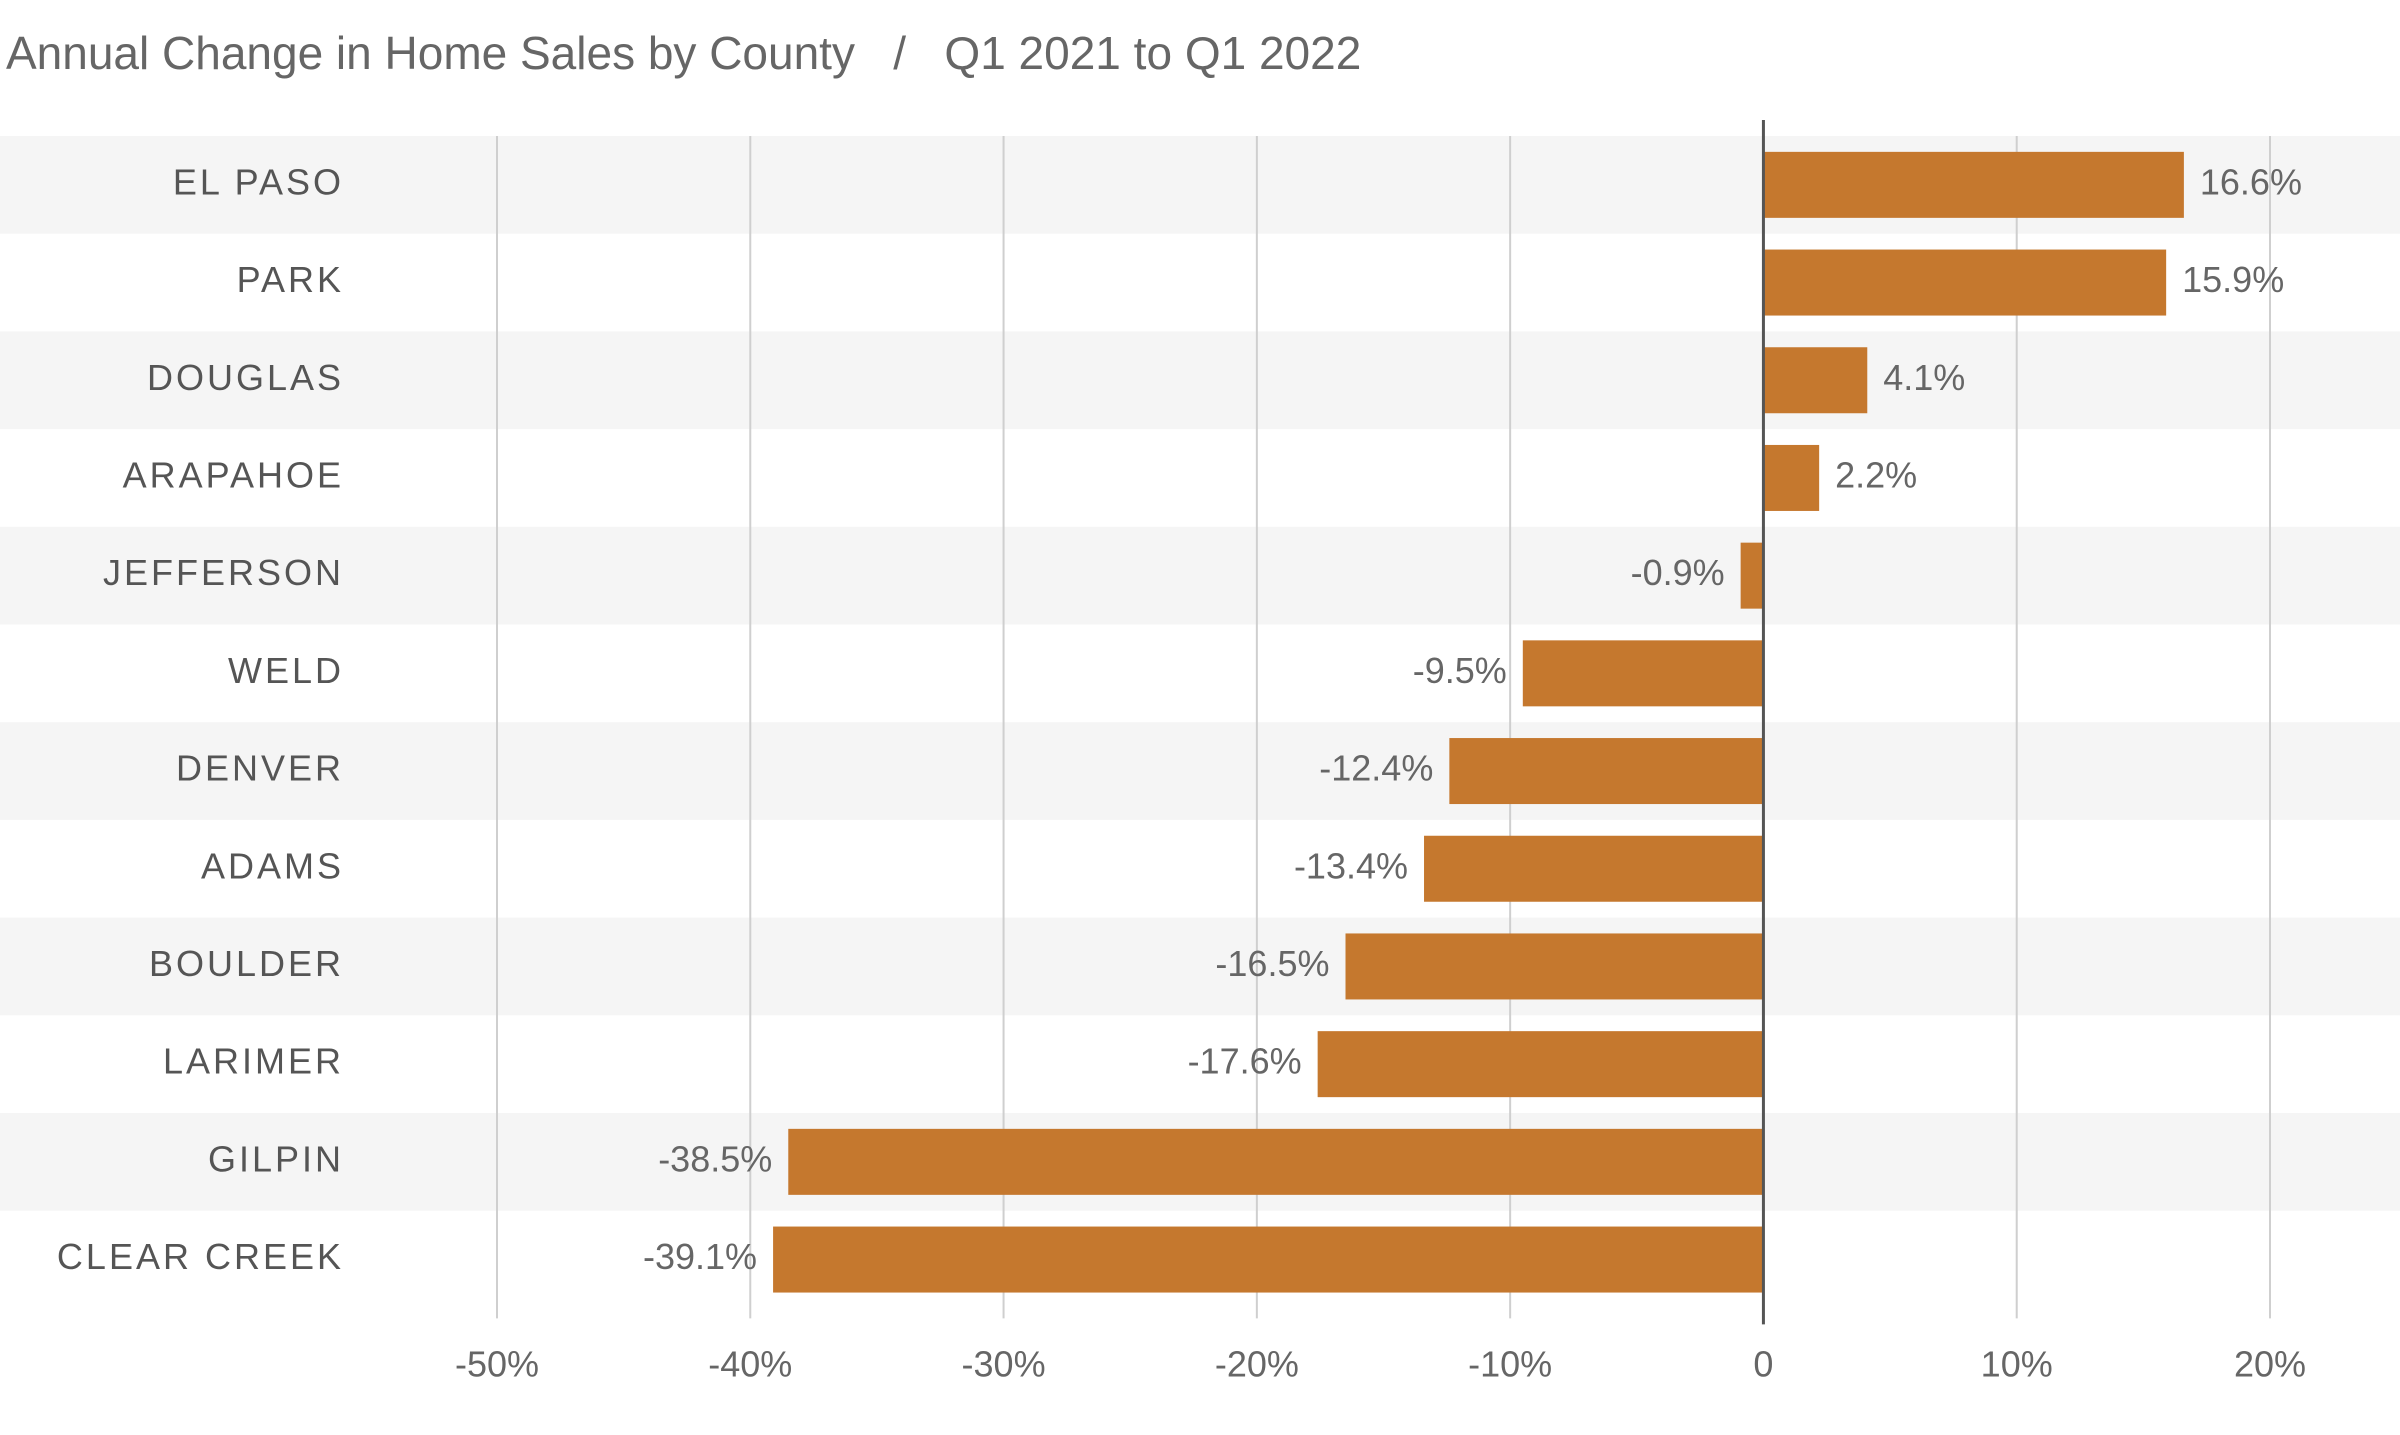 This screenshot has height=1435, width=2400. What do you see at coordinates (1510, 1364) in the screenshot?
I see `x-tick-label: -10%` at bounding box center [1510, 1364].